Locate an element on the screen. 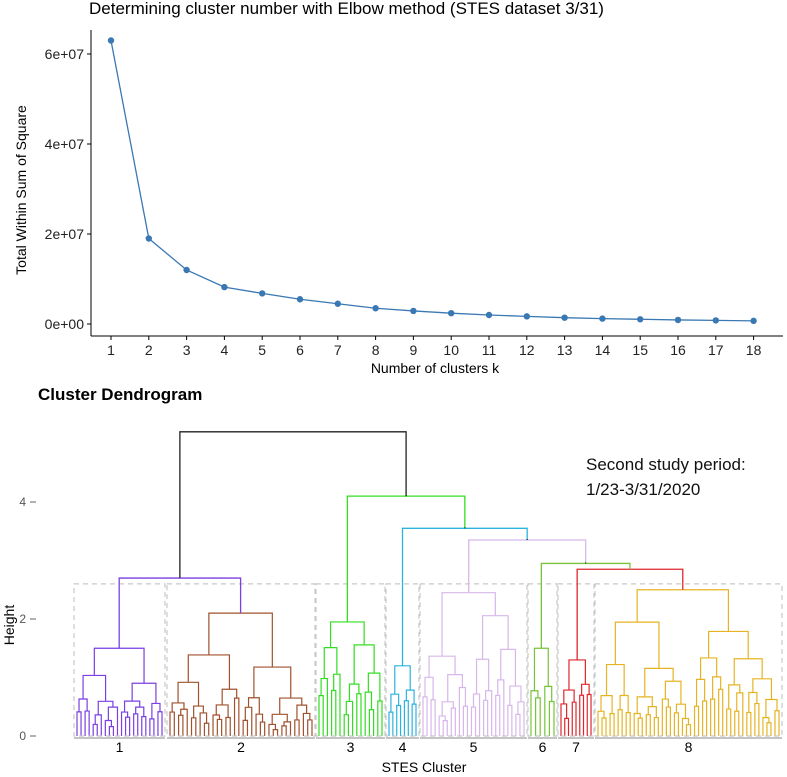 The height and width of the screenshot is (777, 787). dendrogram-cluster-label: 6 is located at coordinates (543, 747).